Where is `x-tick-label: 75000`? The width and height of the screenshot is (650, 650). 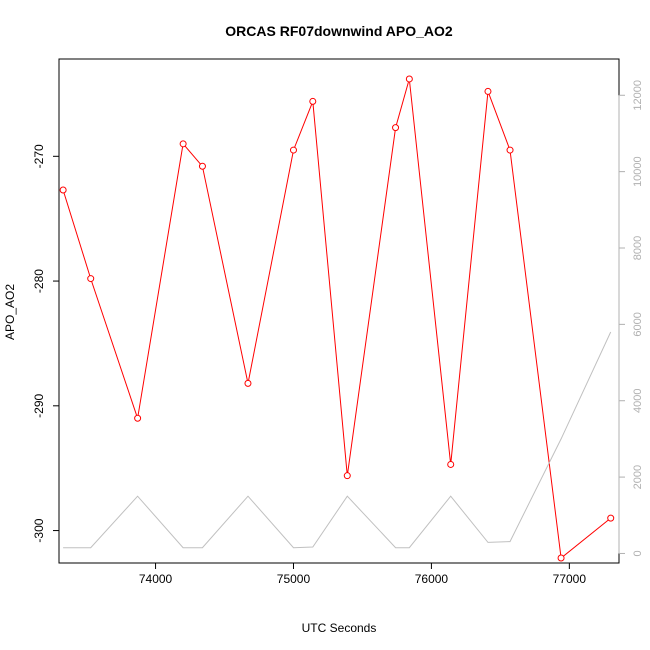
x-tick-label: 75000 is located at coordinates (294, 579).